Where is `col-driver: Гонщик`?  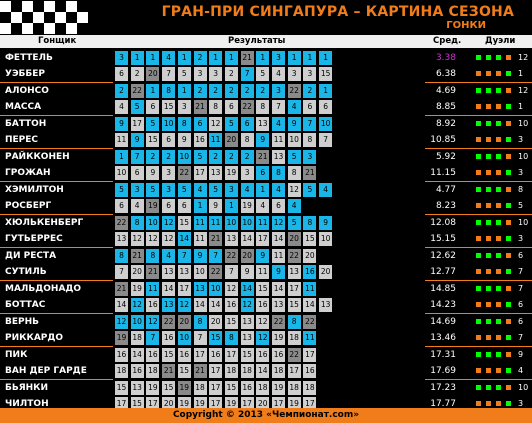
col-driver: Гонщик is located at coordinates (57, 41).